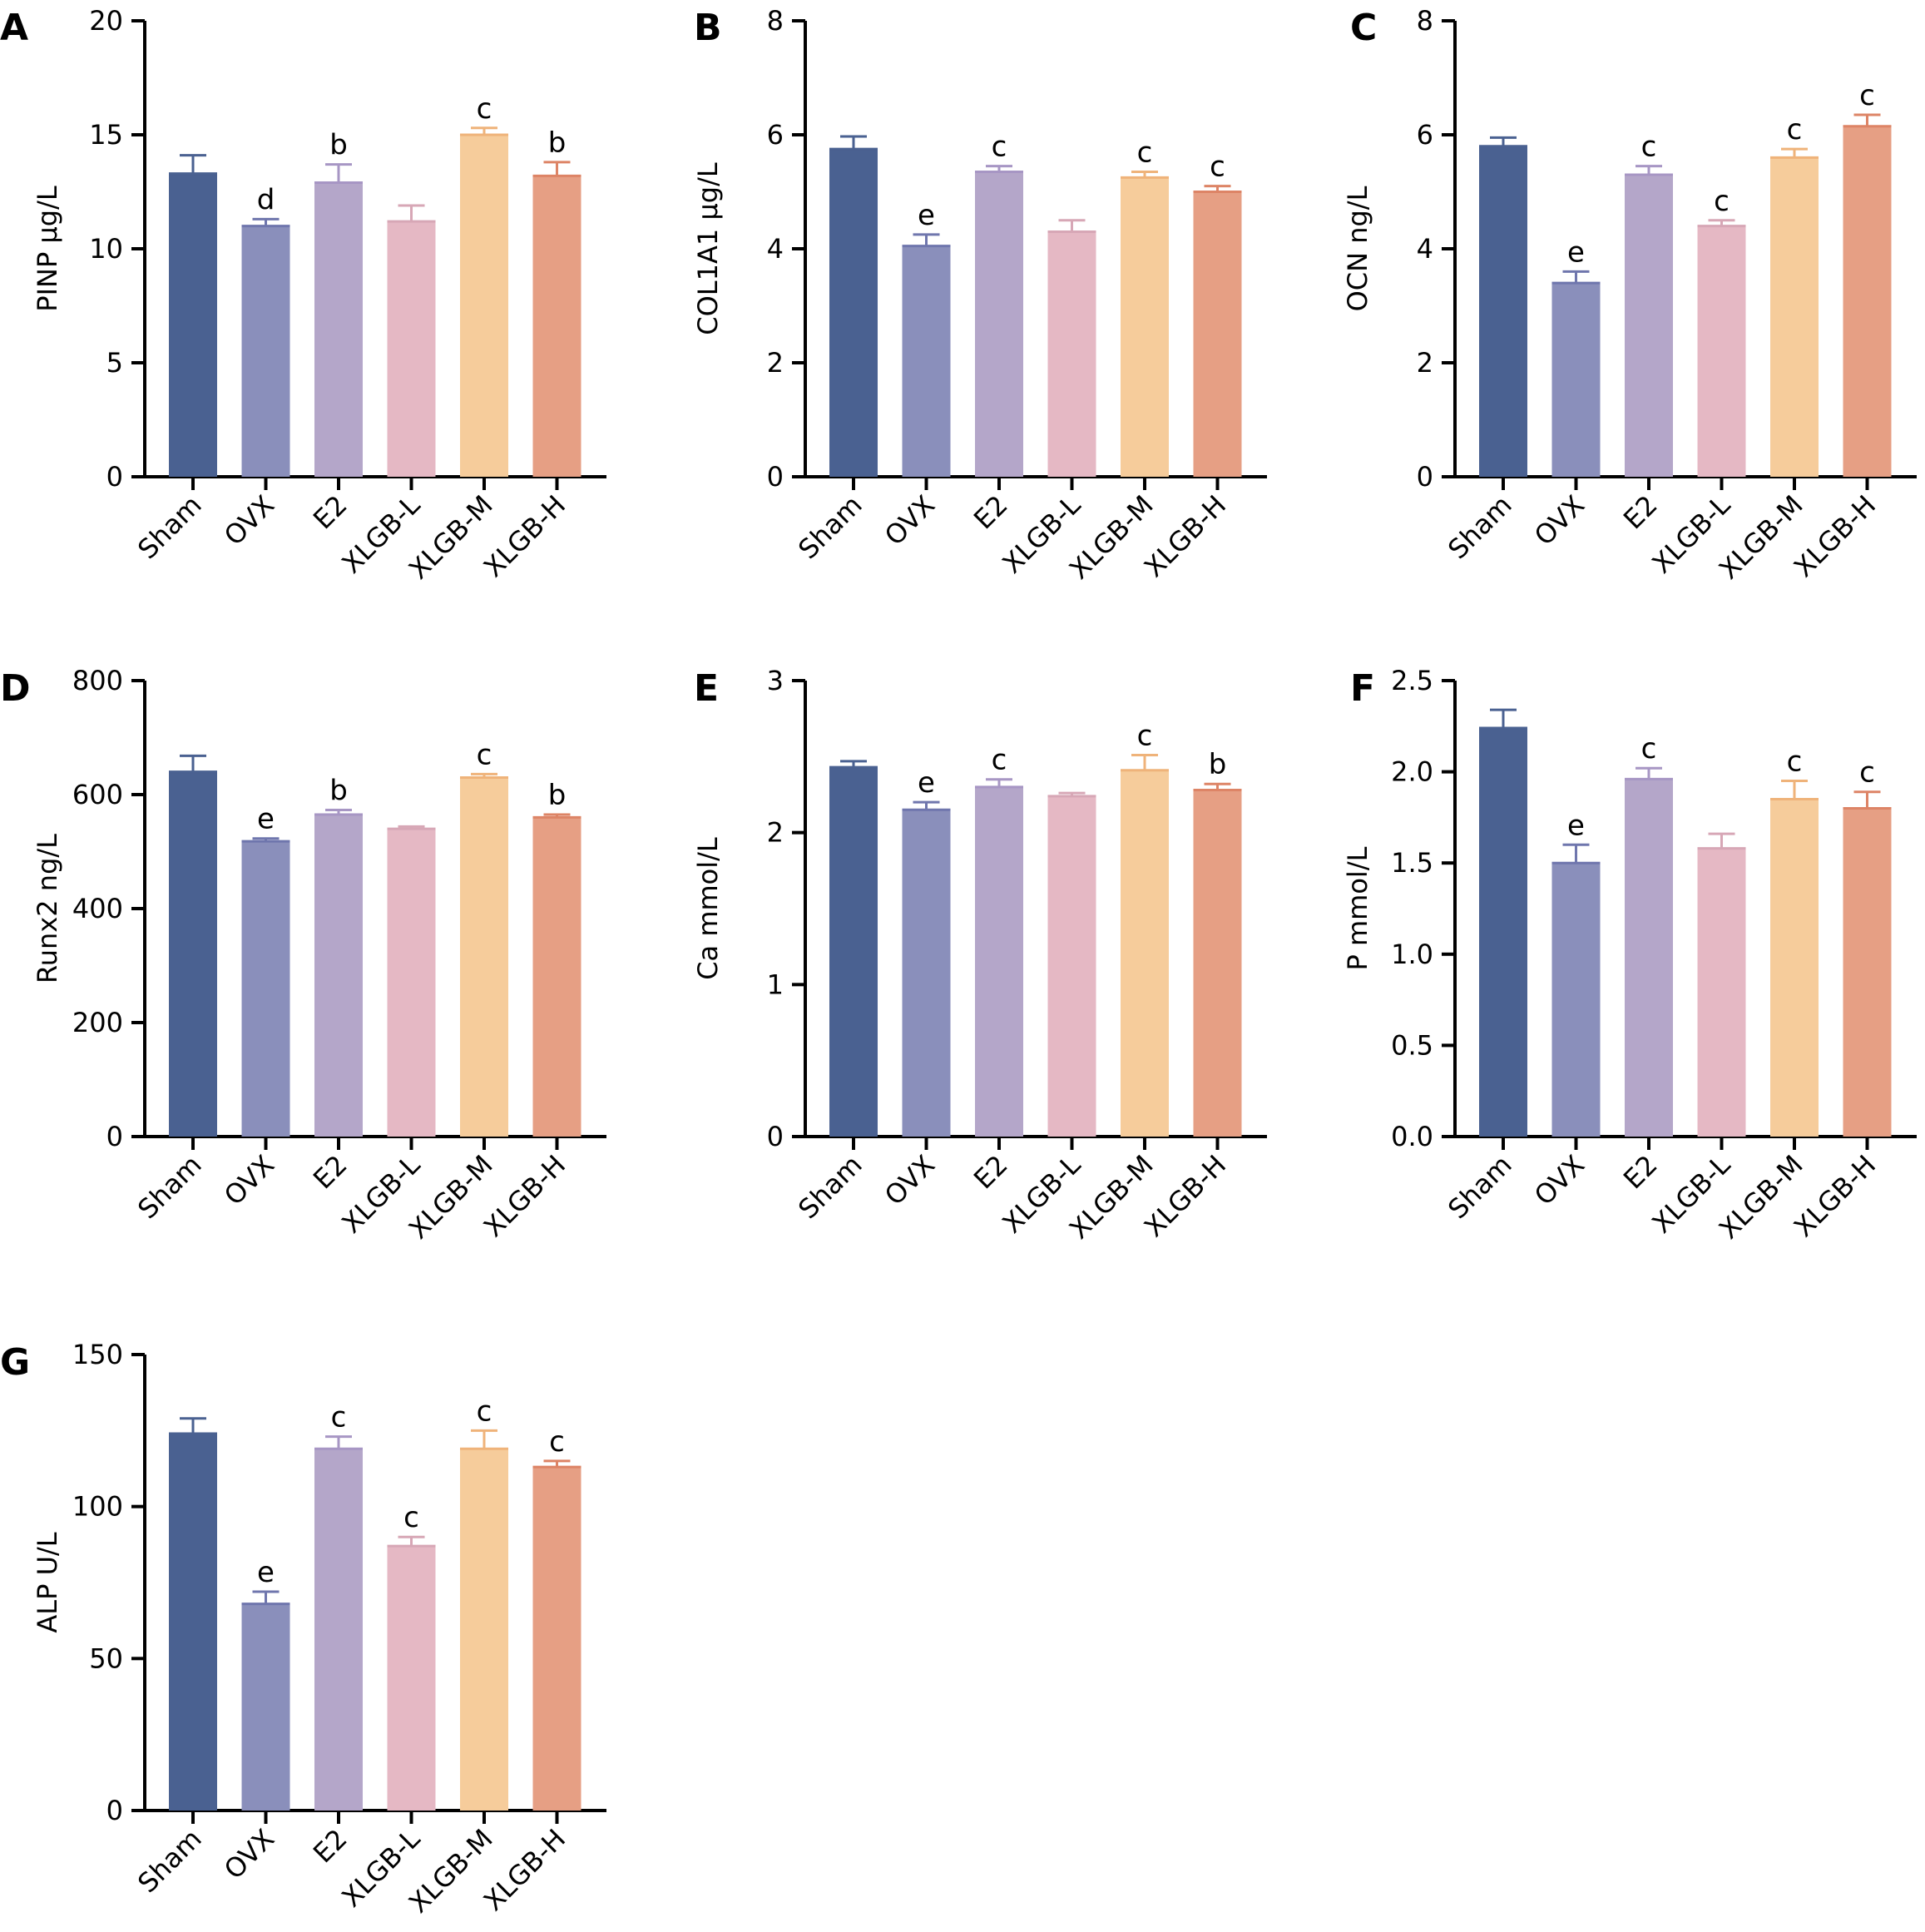  I want to click on y-tick-label: 800, so click(97, 680).